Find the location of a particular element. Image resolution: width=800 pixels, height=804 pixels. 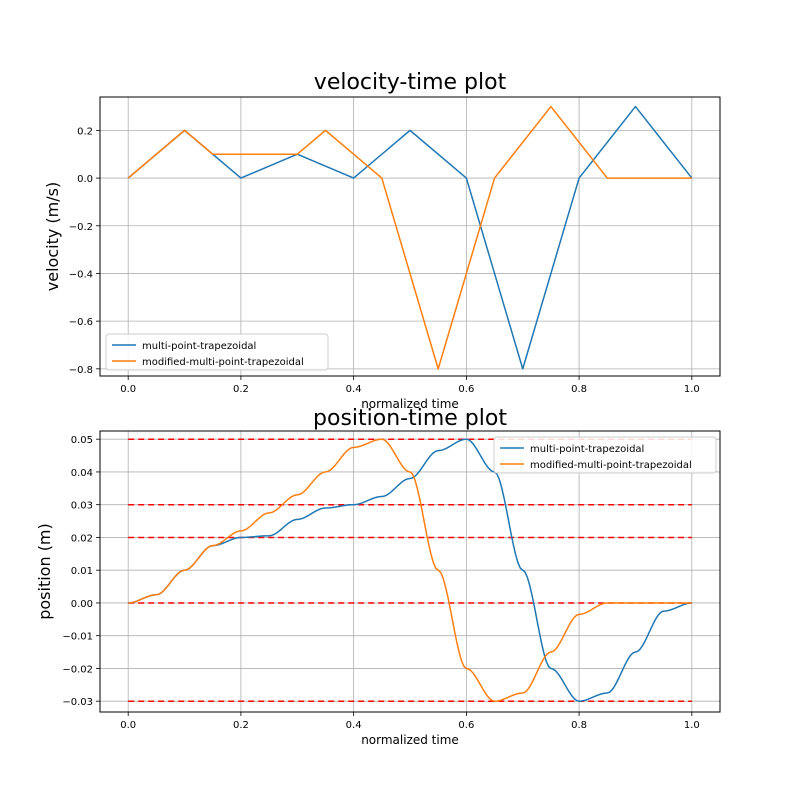

velocity-x-tick-label: 0.0 is located at coordinates (128, 389).